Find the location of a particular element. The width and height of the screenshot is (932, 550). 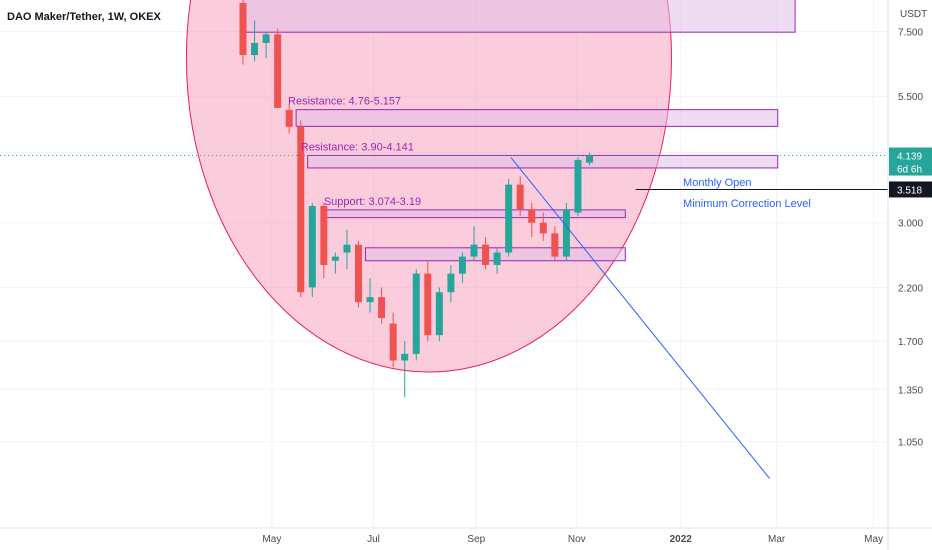

y-tick-14: 1.350 is located at coordinates (910, 390).